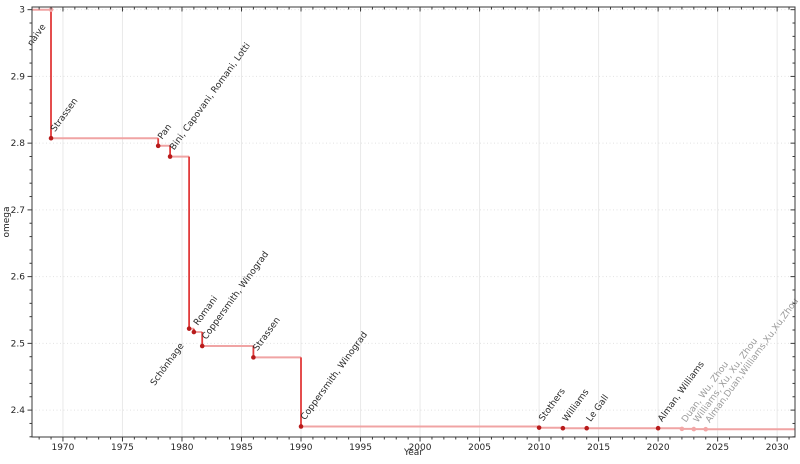  I want to click on x-axis-label: Year, so click(413, 453).